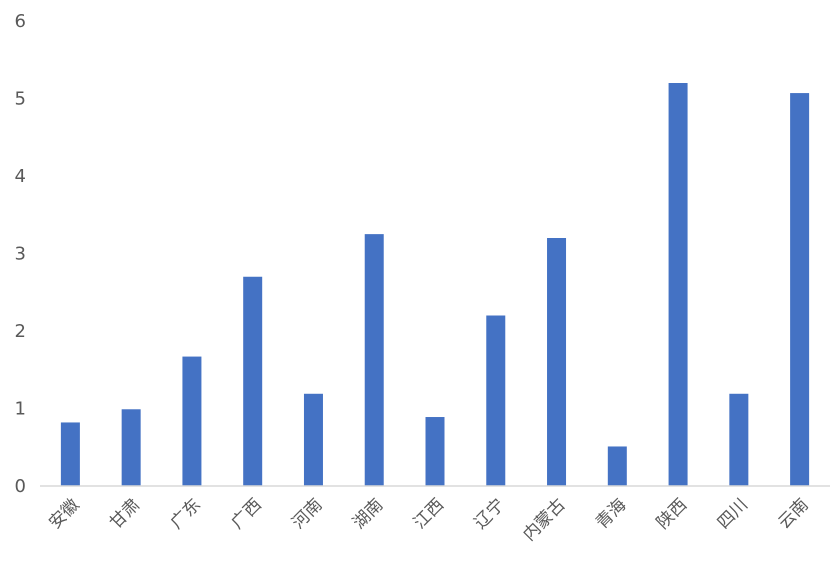  Describe the element at coordinates (794, 514) in the screenshot. I see `x-tick-label: 云南` at that location.